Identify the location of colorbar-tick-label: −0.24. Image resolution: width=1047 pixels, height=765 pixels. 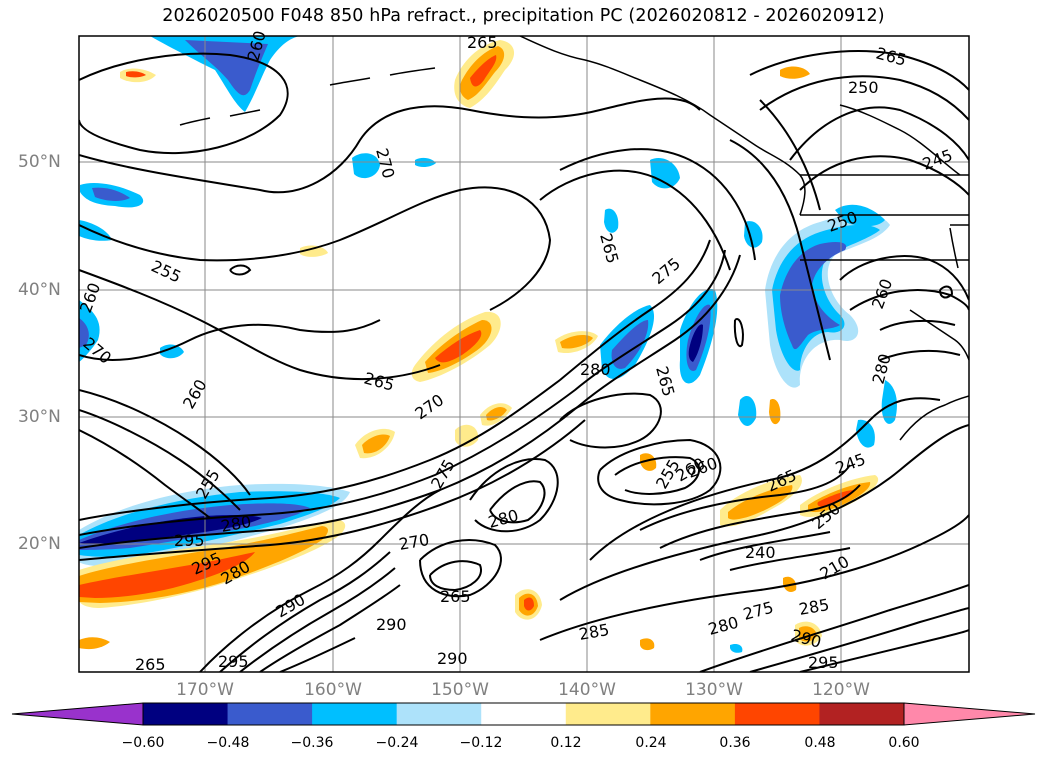
(397, 743).